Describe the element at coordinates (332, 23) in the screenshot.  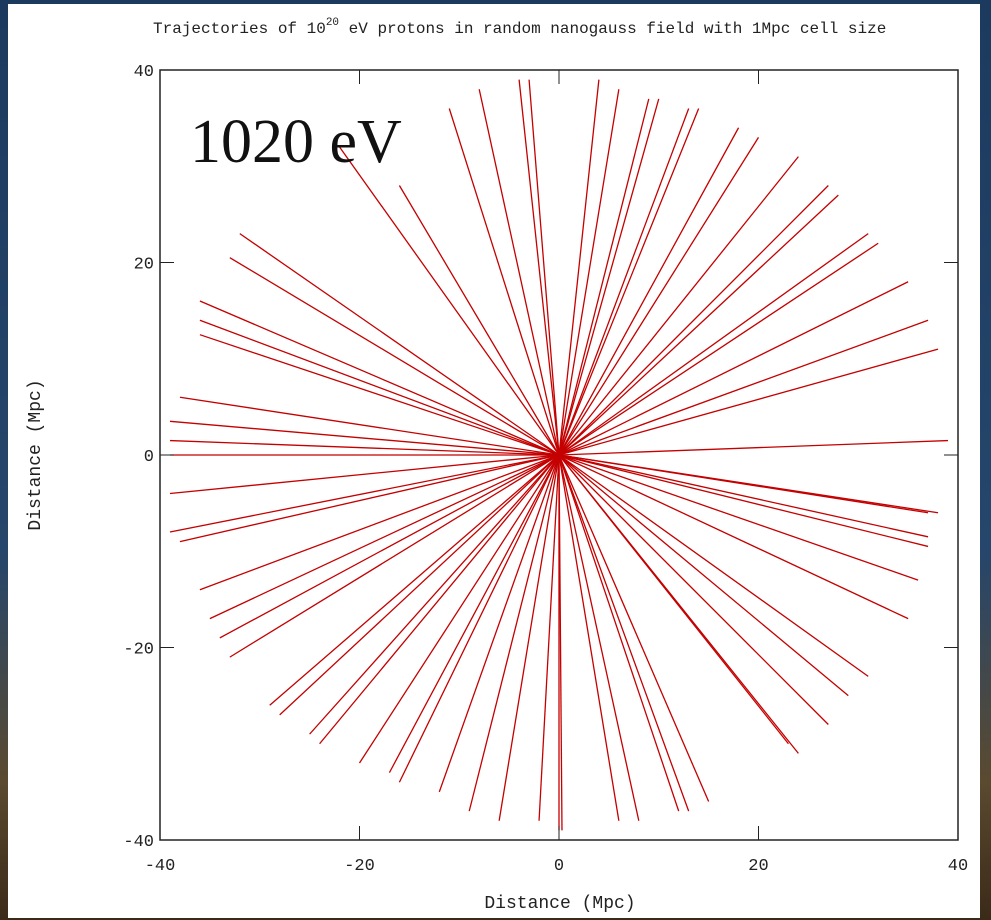
I see `title-superscript: 20` at that location.